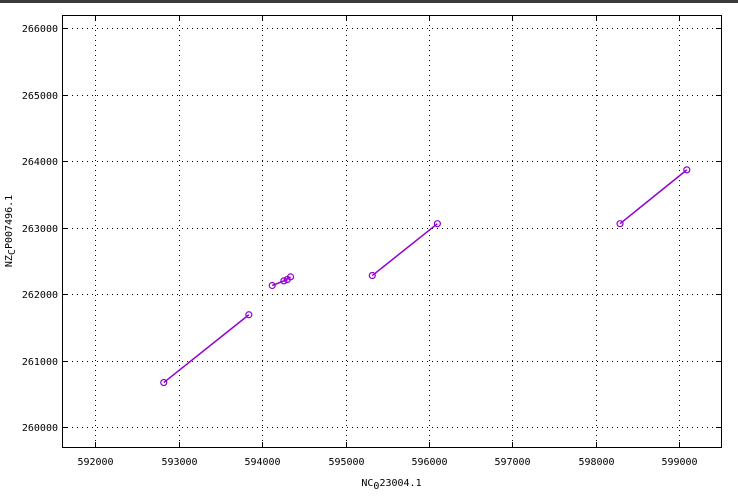 Image resolution: width=738 pixels, height=503 pixels. I want to click on x-tick-label: 598000, so click(596, 462).